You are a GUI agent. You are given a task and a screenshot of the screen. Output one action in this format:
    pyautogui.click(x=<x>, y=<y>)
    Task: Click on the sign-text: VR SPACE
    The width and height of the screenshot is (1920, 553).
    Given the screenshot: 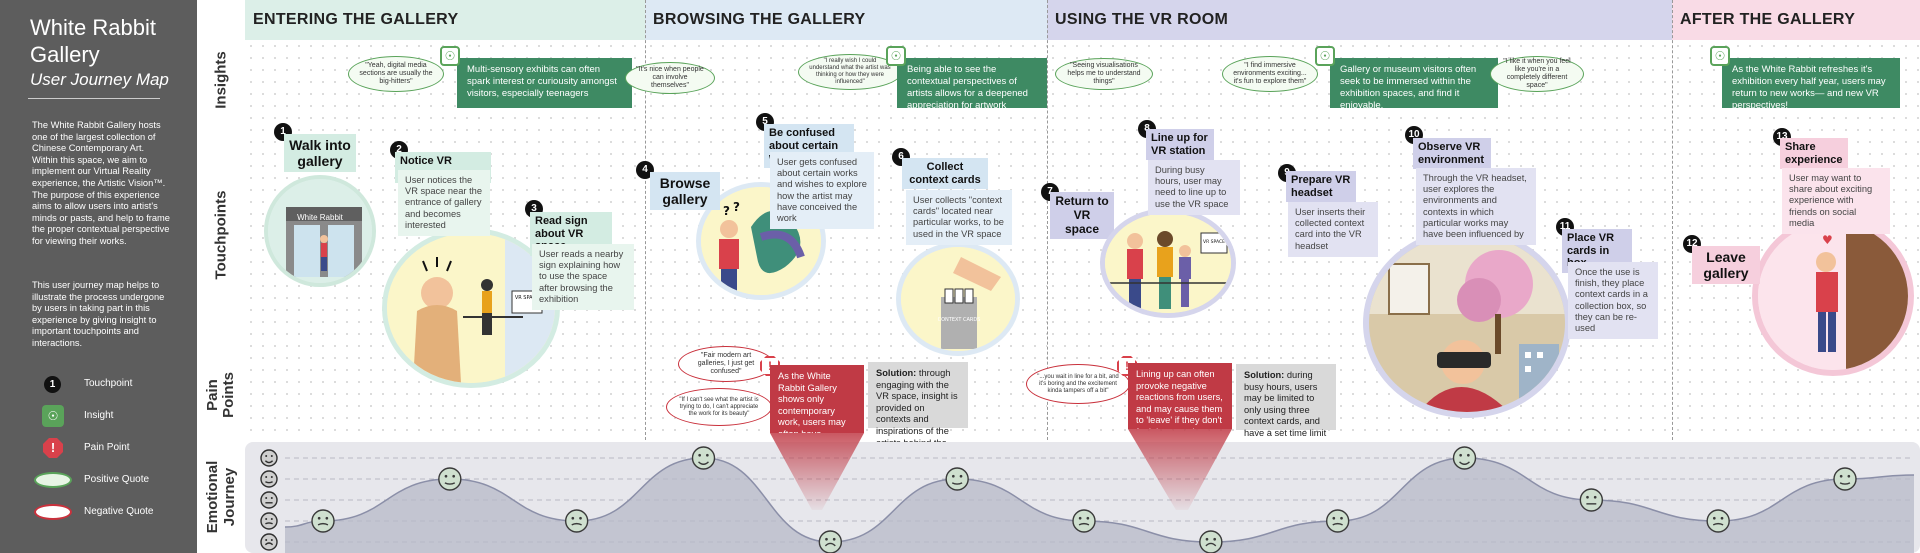 What is the action you would take?
    pyautogui.click(x=1214, y=242)
    